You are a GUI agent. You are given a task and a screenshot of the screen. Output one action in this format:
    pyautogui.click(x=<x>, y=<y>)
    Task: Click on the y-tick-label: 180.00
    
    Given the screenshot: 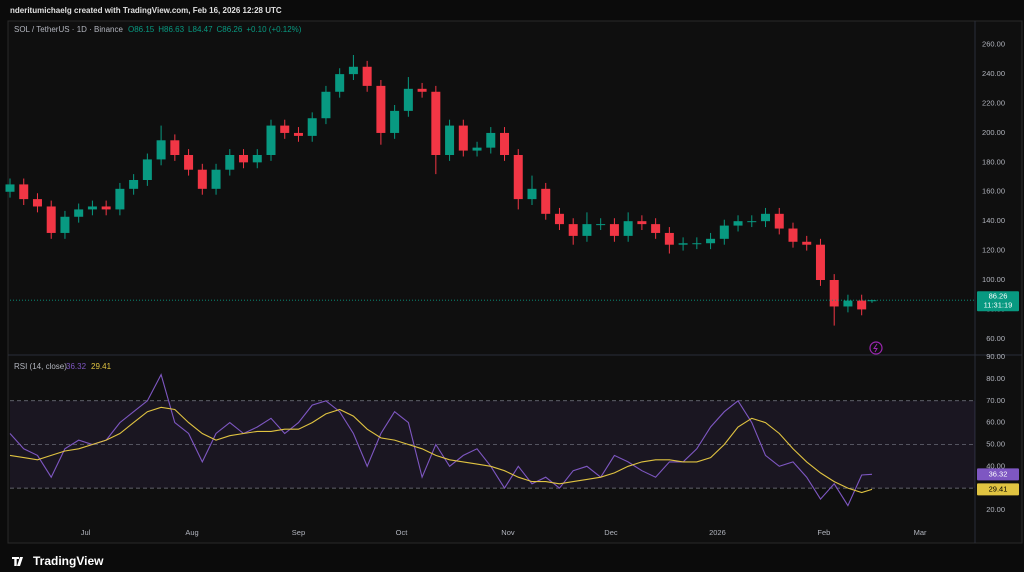 What is the action you would take?
    pyautogui.click(x=993, y=161)
    